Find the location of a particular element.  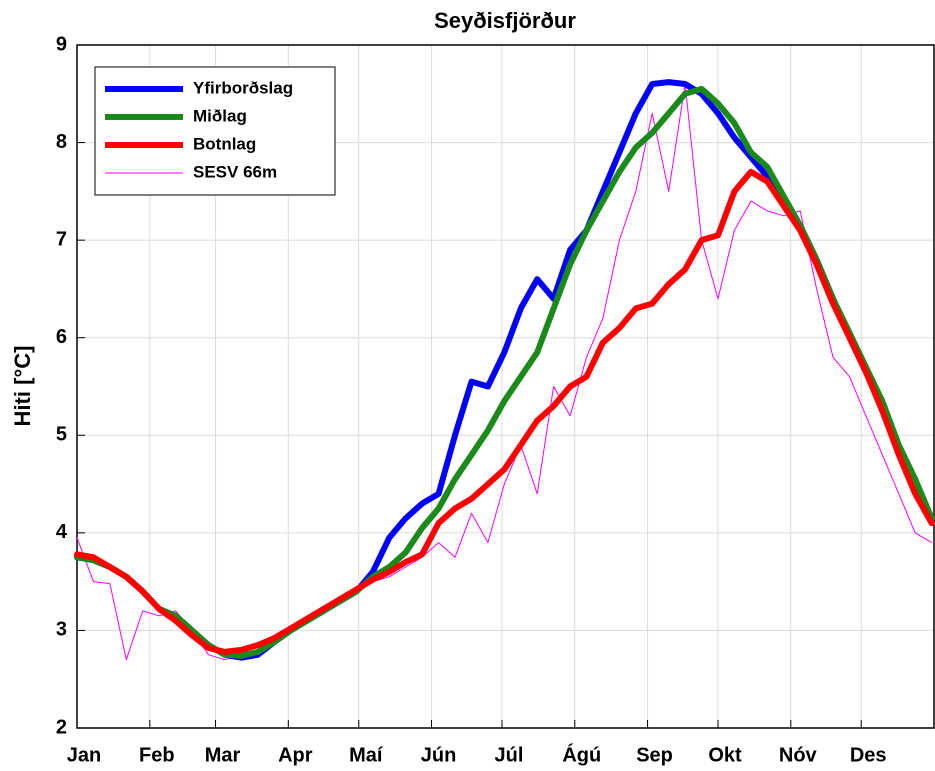

y-tick-label: 7 is located at coordinates (61, 239).